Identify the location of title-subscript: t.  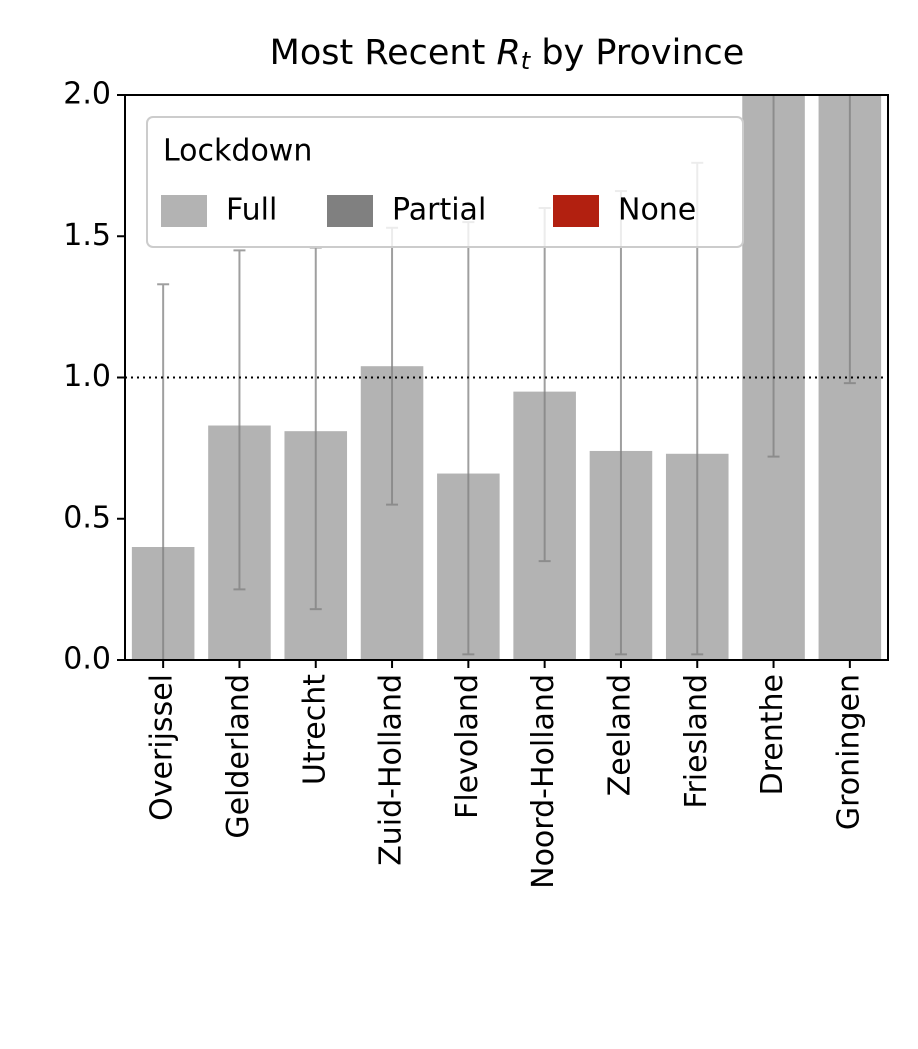
(526, 61).